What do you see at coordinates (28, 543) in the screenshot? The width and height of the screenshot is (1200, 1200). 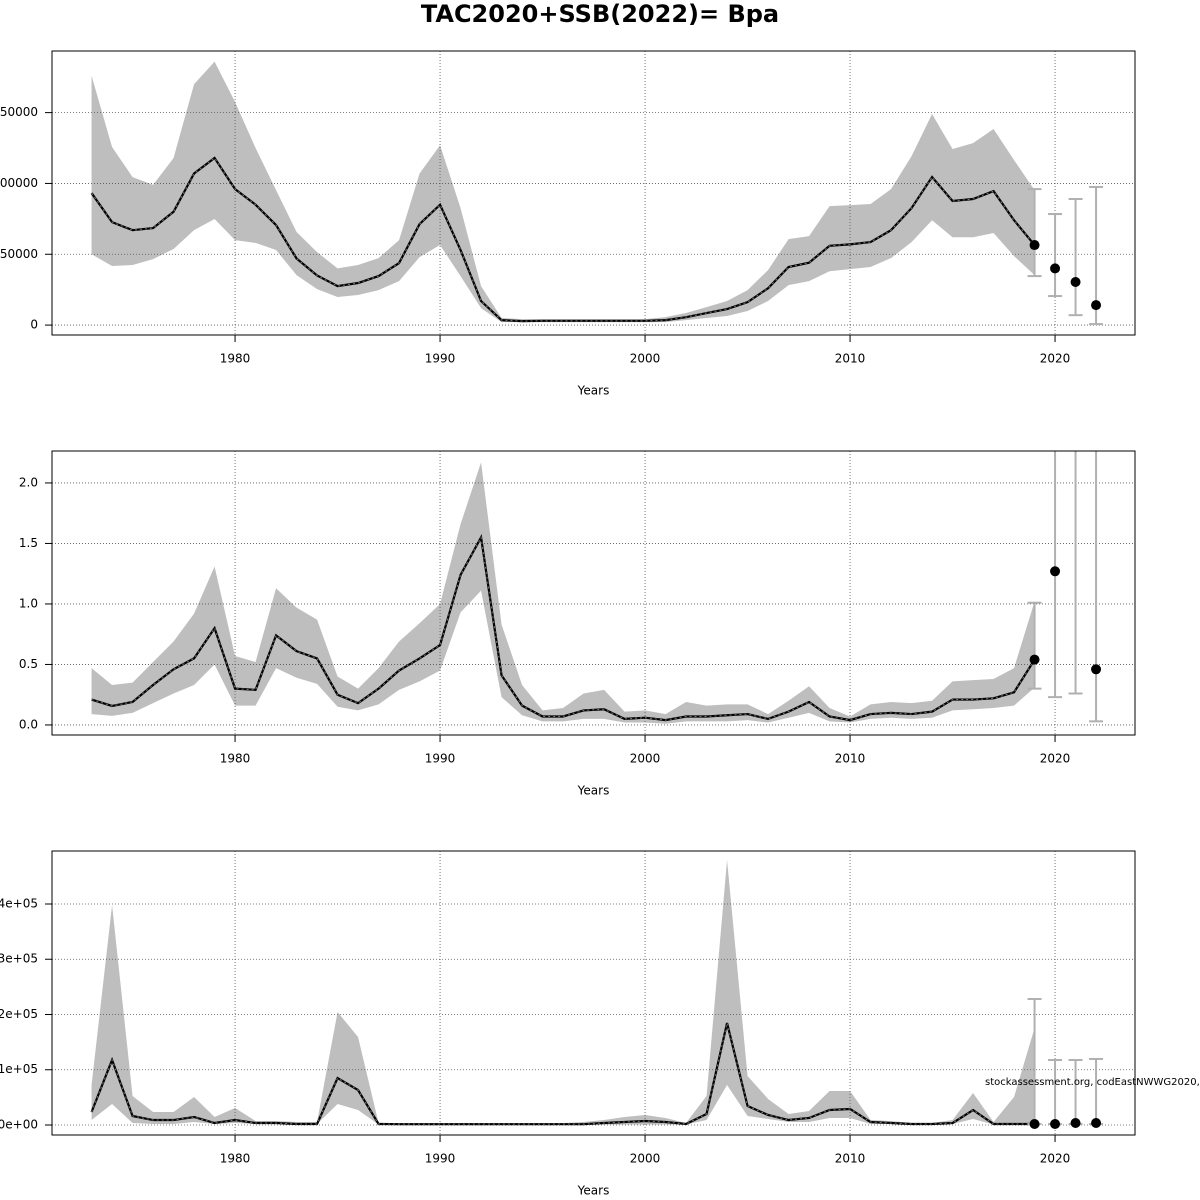 I see `y-tick-label: 1.5` at bounding box center [28, 543].